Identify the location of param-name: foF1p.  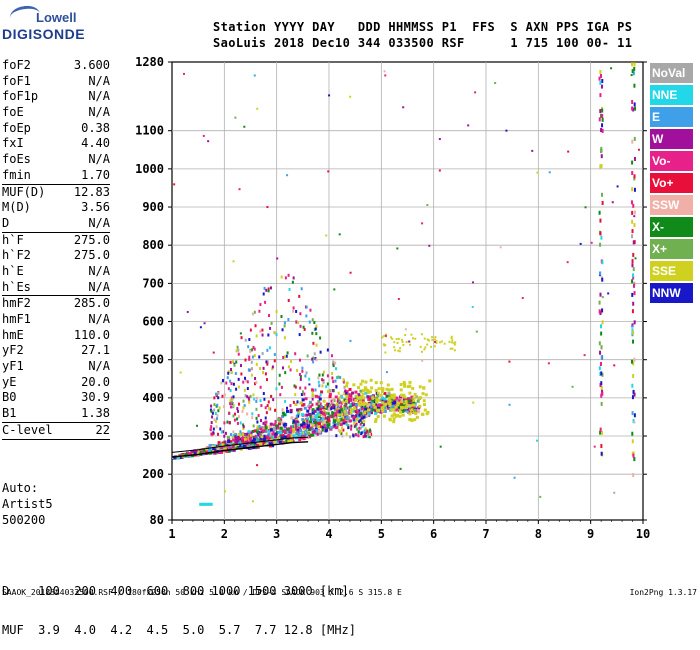
(20, 96).